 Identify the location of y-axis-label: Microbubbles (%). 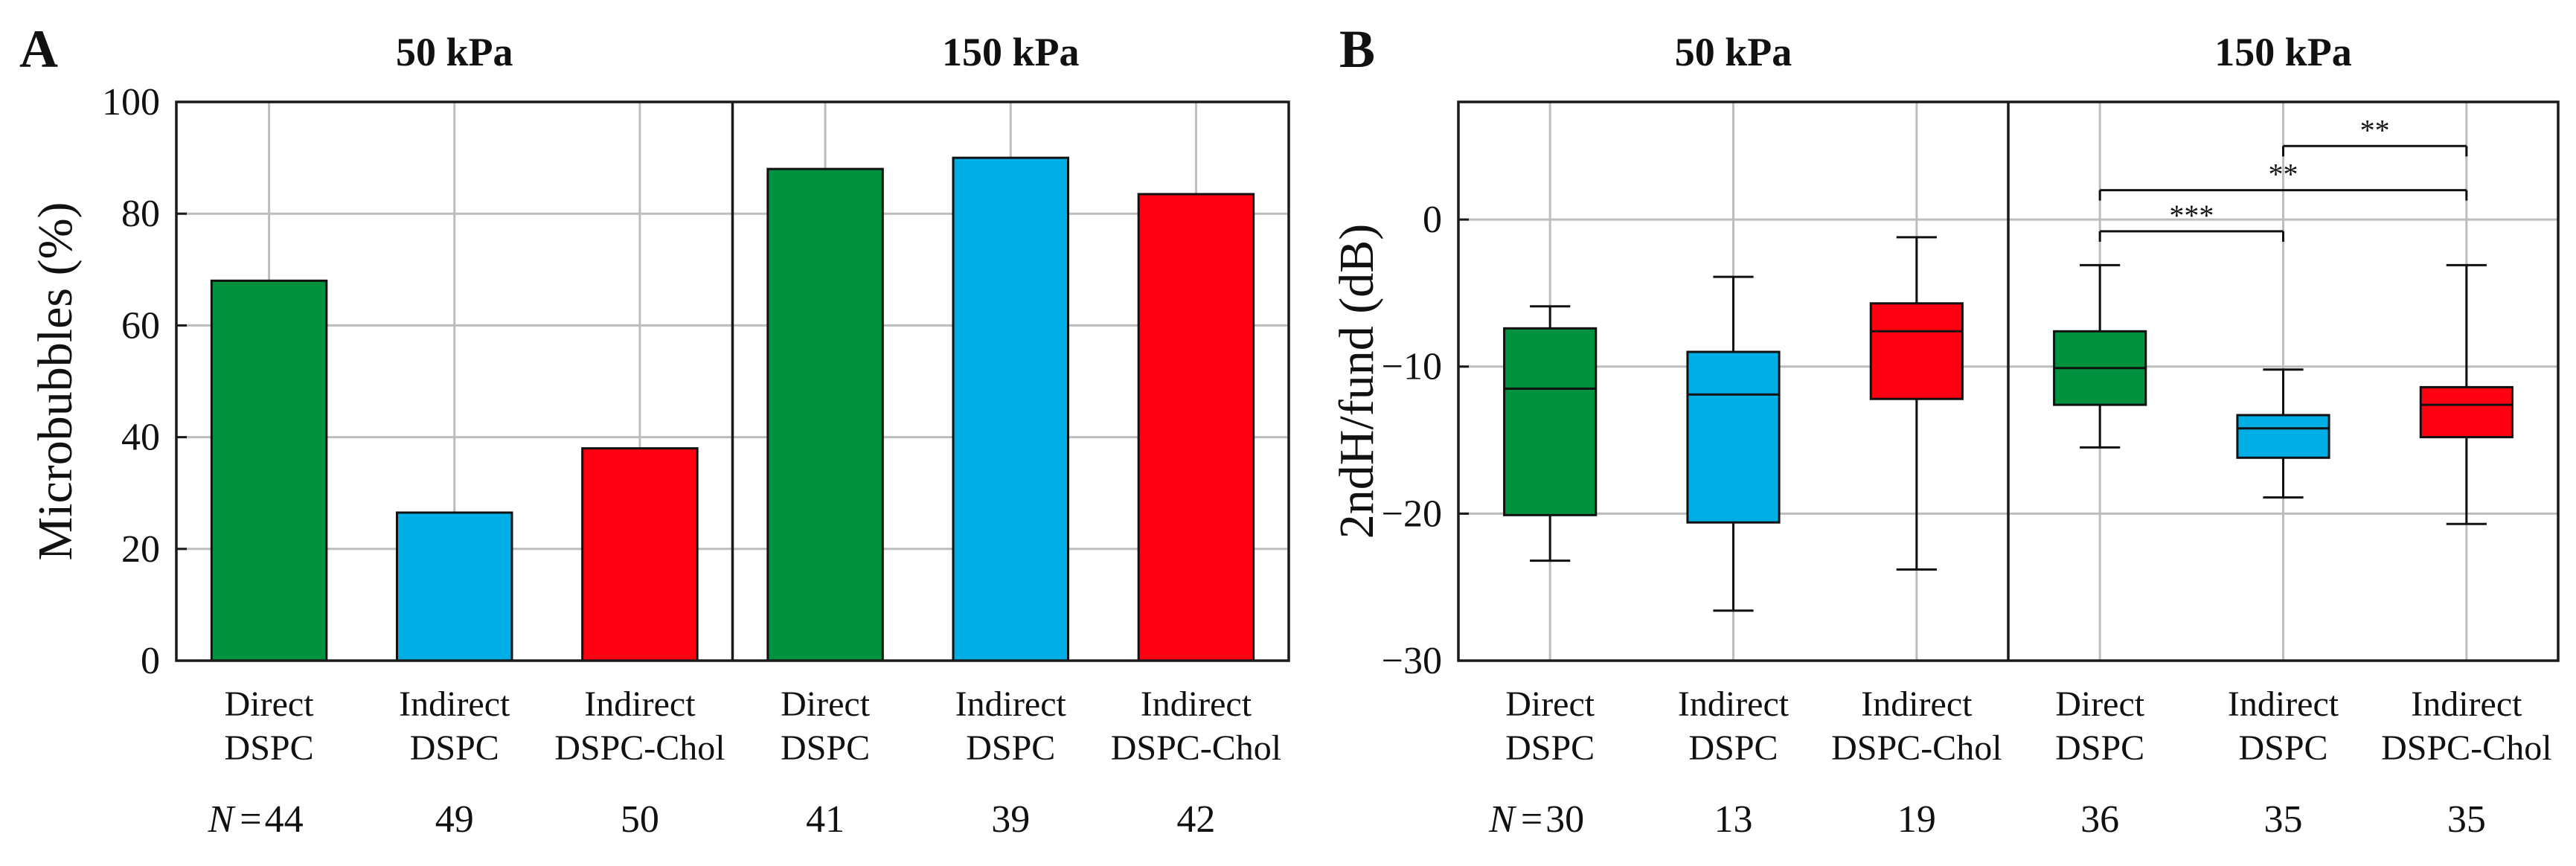
(55, 381).